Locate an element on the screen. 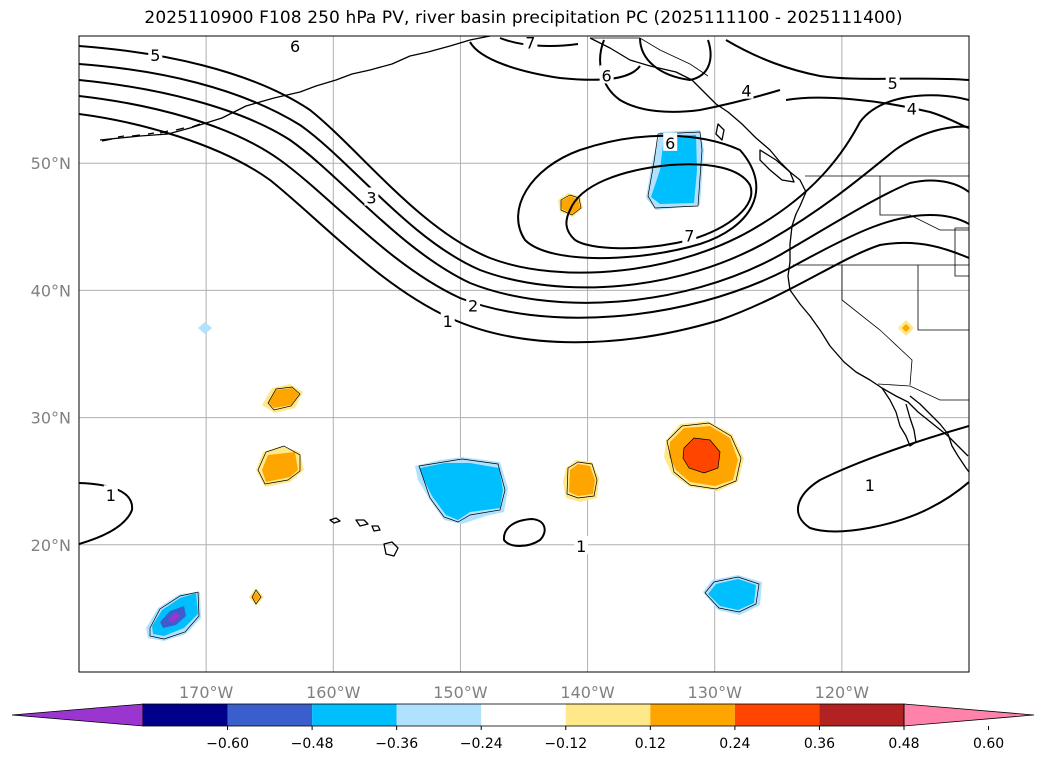 The height and width of the screenshot is (765, 1047). pv-contour-1-small is located at coordinates (524, 532).